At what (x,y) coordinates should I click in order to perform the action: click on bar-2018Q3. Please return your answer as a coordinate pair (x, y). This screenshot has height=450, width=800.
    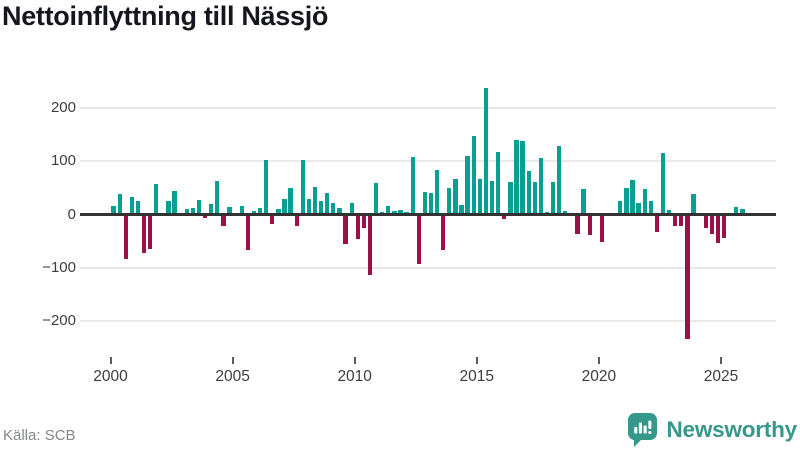
    Looking at the image, I should click on (565, 212).